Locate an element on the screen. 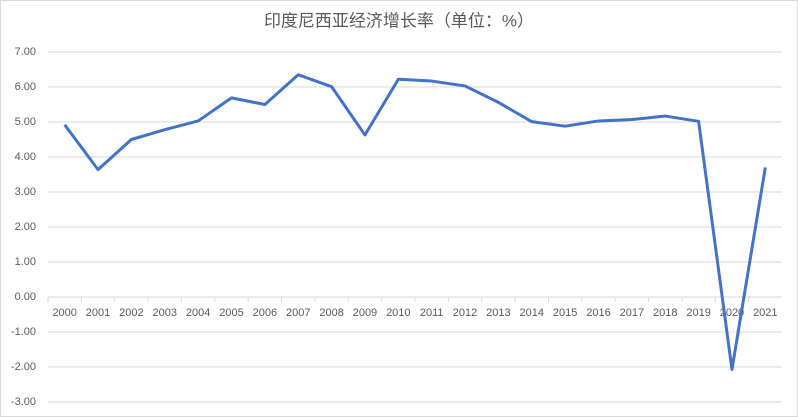 This screenshot has height=417, width=798. y-tick-label: 7.00 is located at coordinates (25, 52).